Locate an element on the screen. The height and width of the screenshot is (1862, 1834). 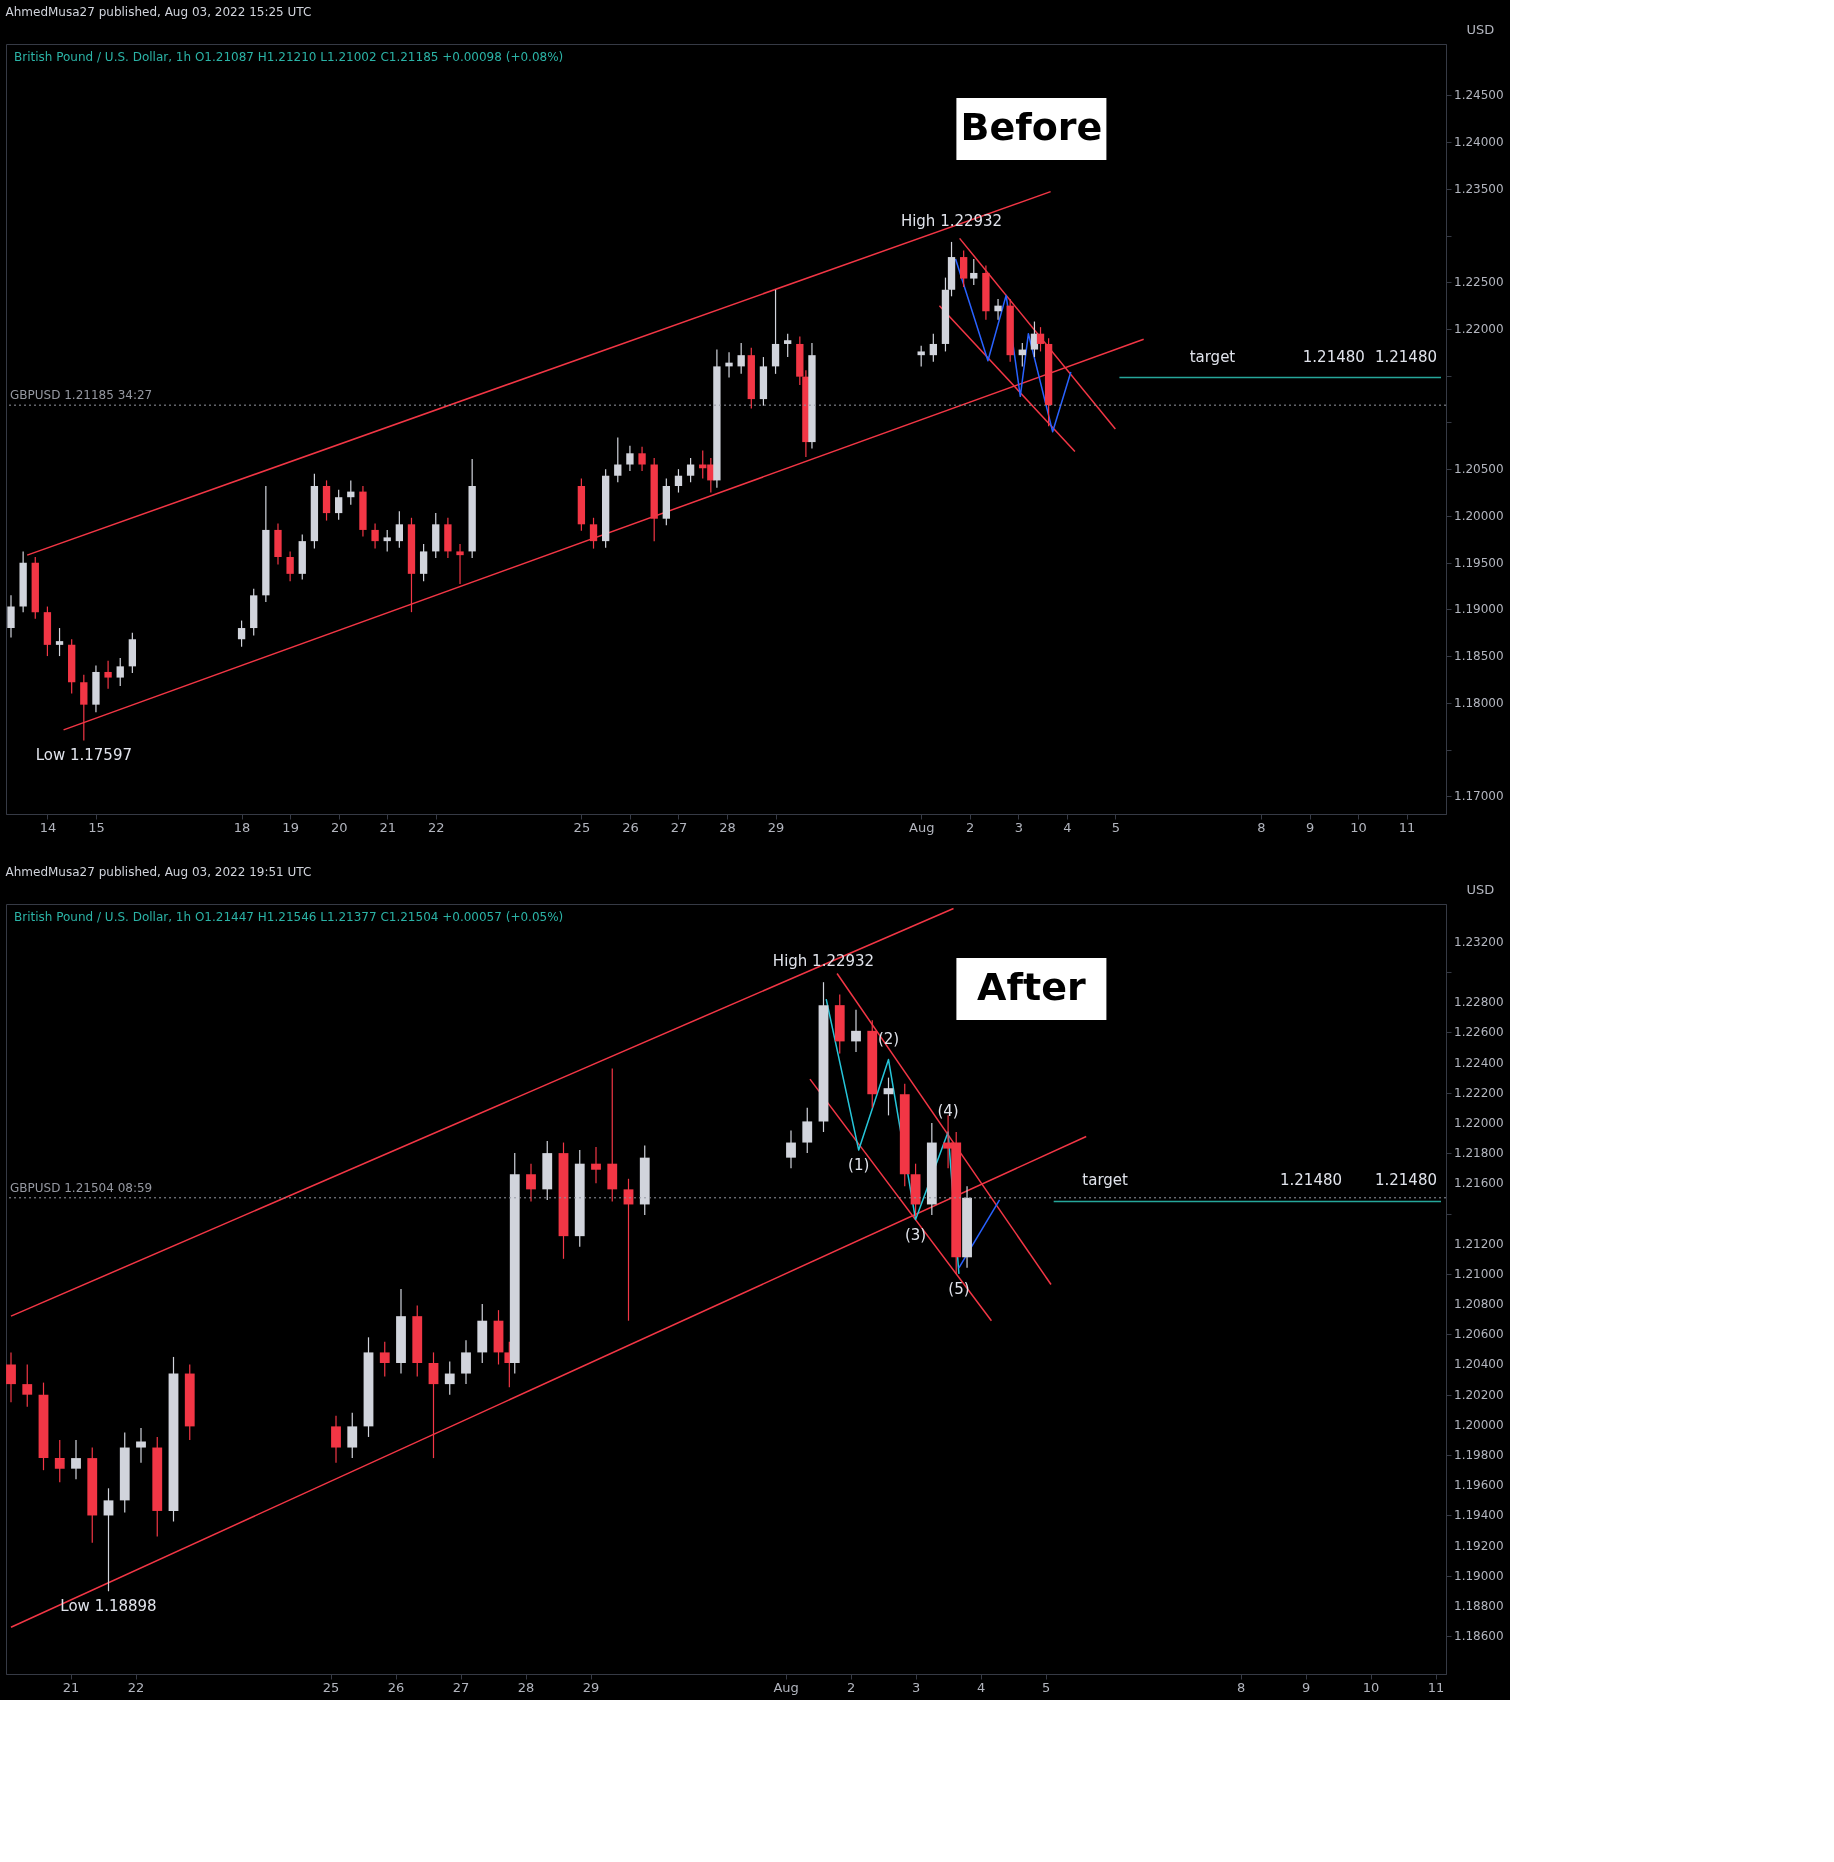
y-tick-label: 1.19200 is located at coordinates (1479, 1545).